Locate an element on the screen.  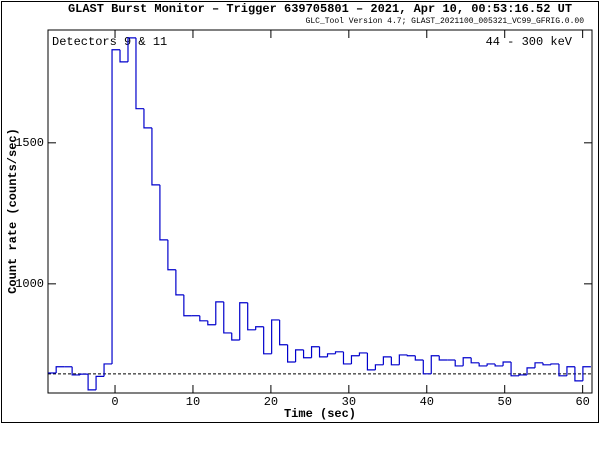
y-tick-label: 1000 is located at coordinates (29, 284).